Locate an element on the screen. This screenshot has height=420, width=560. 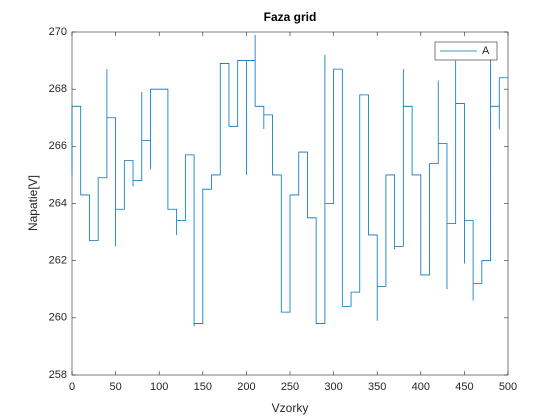
x-tick-label: 250 is located at coordinates (290, 387).